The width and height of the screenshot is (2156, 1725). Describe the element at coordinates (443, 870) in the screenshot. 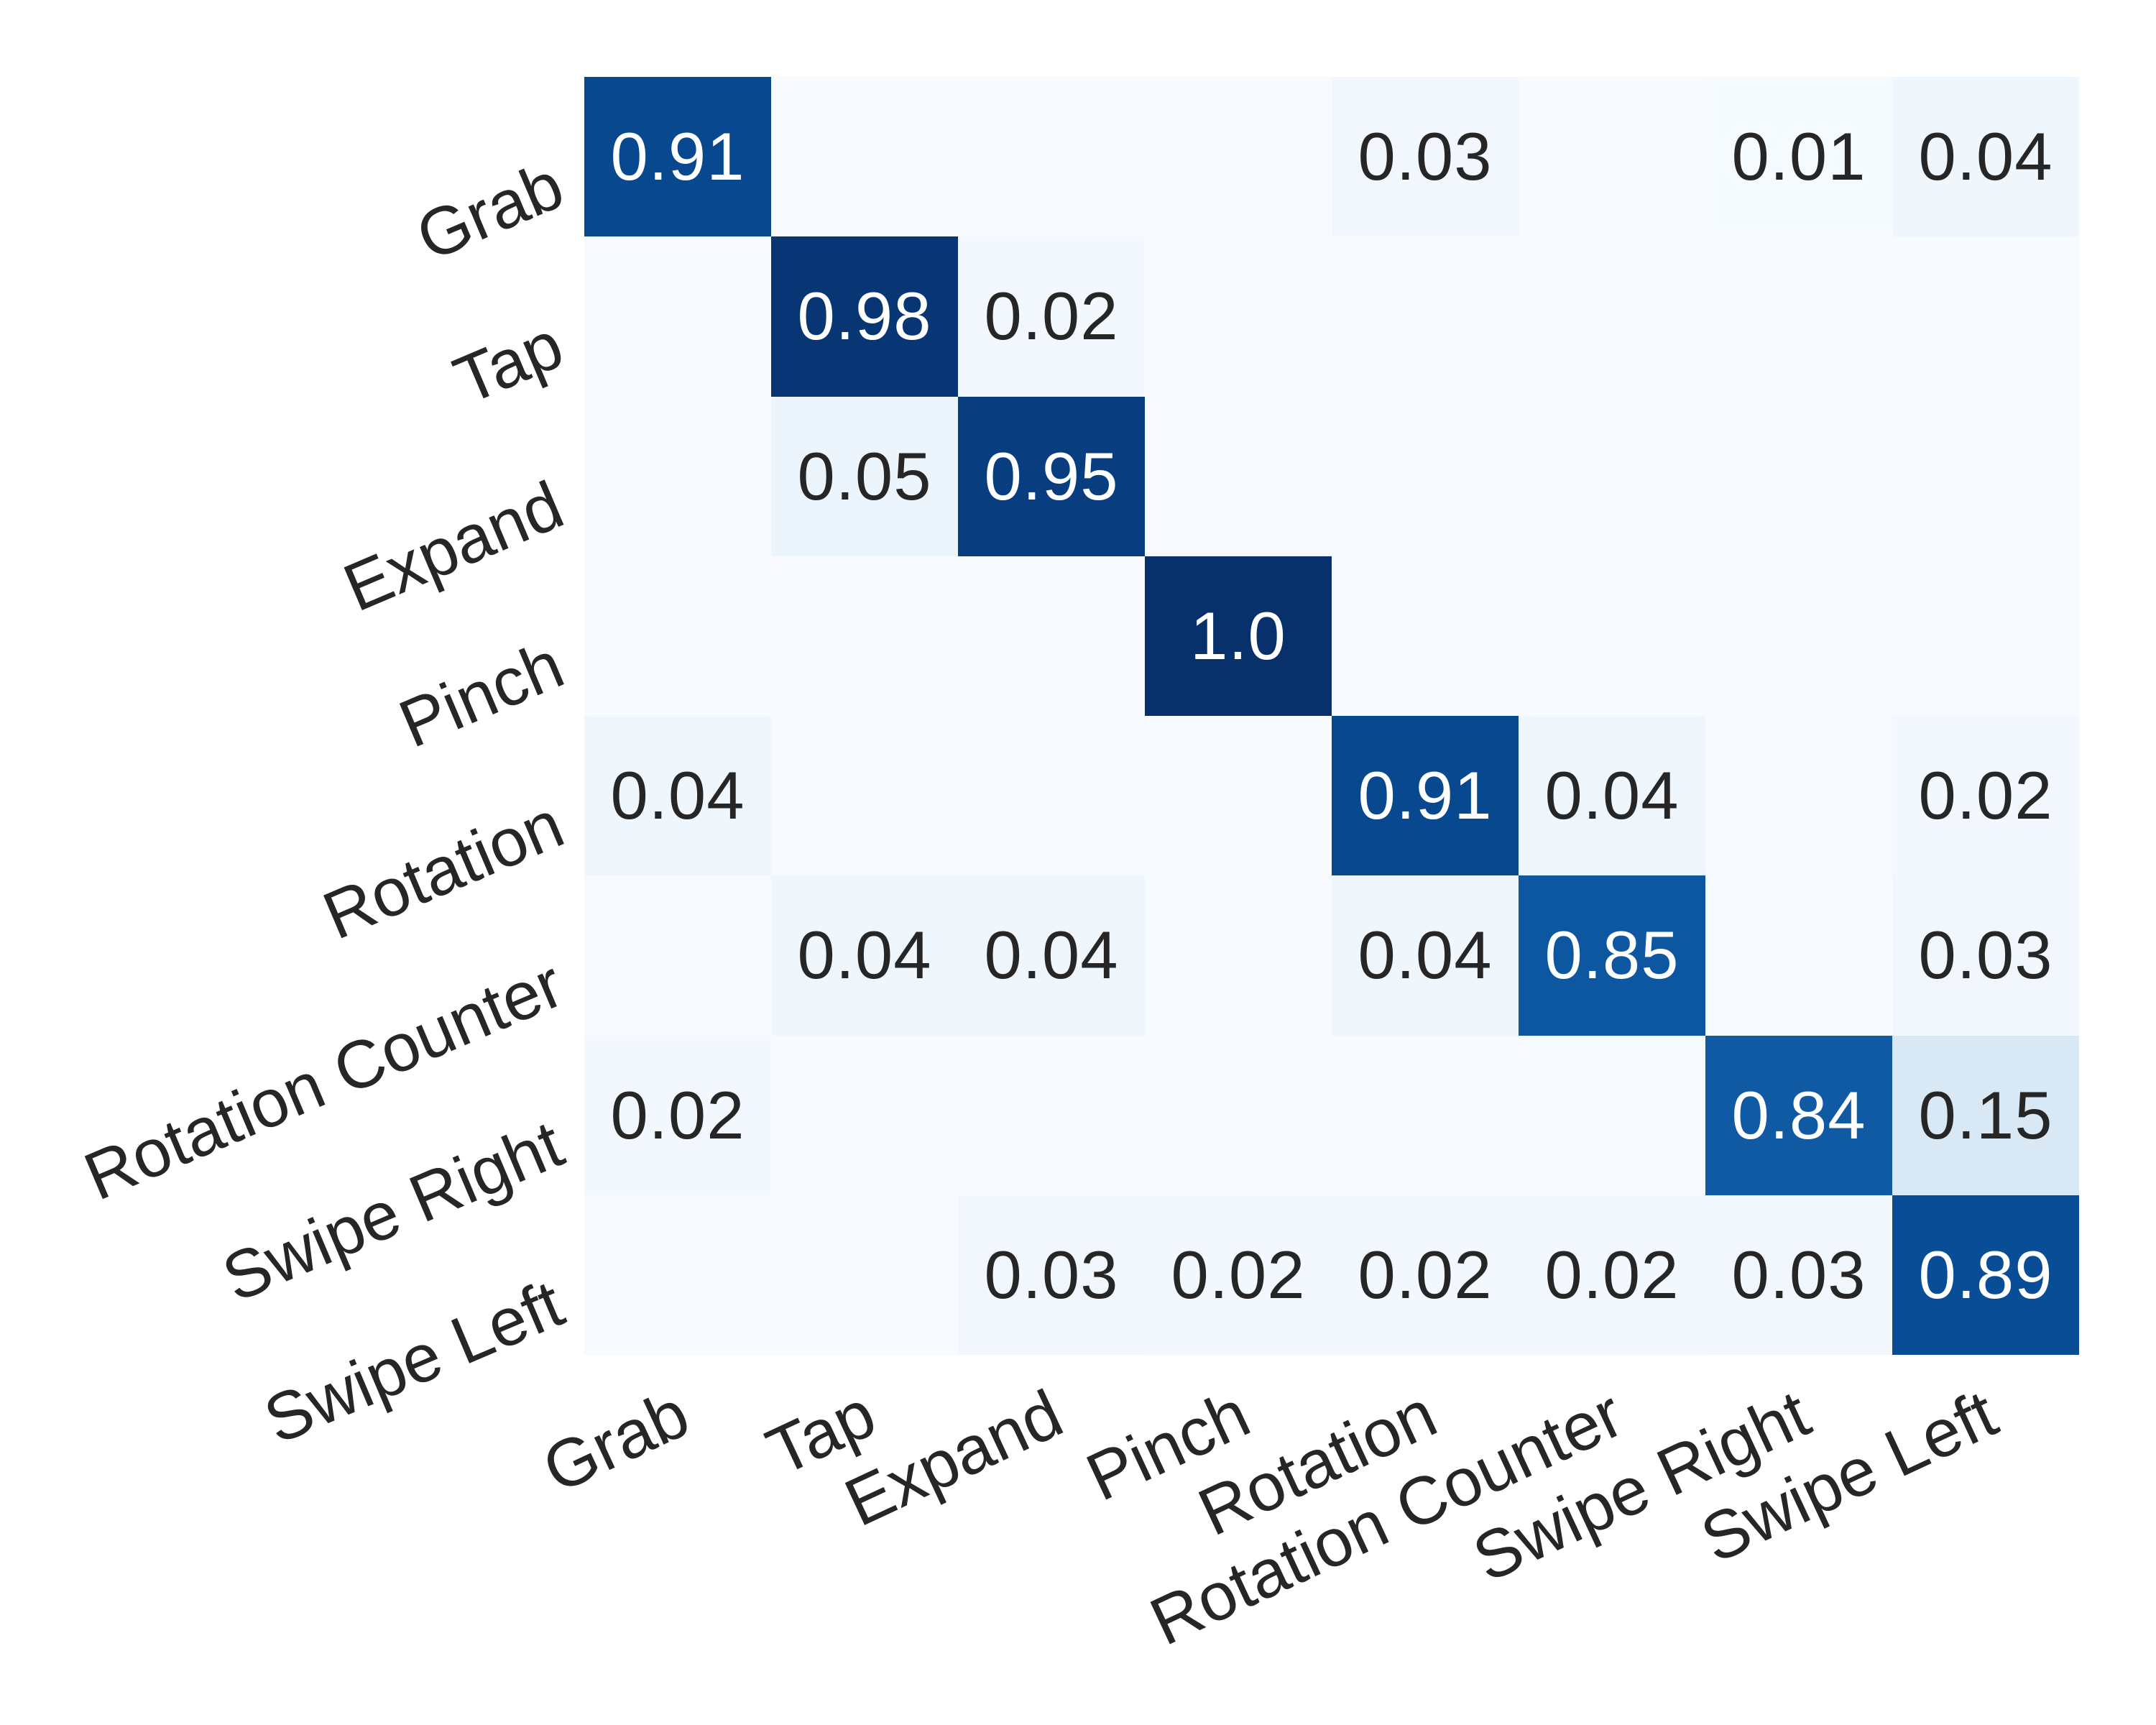

I see `y-tick-label: Rotation` at that location.